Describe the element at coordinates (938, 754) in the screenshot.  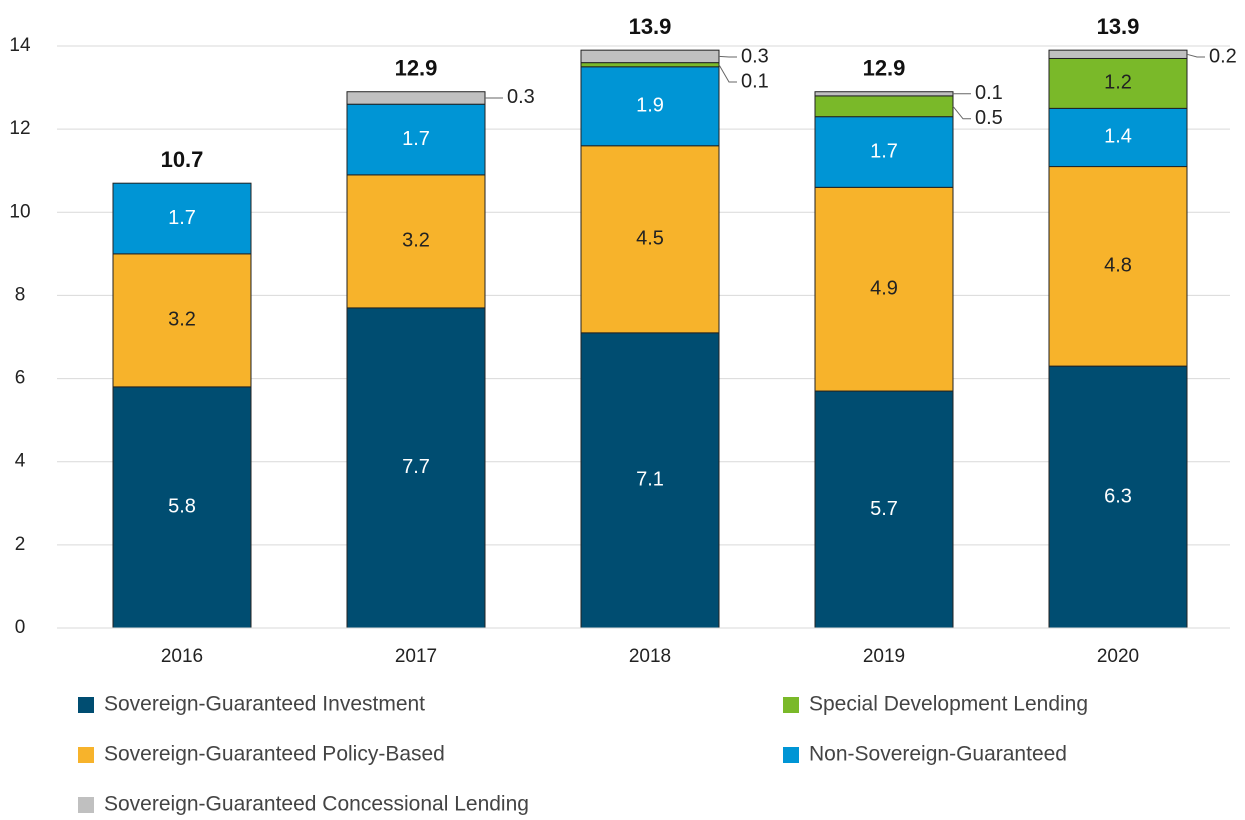
I see `legend-label: Non-Sovereign-Guaranteed` at that location.